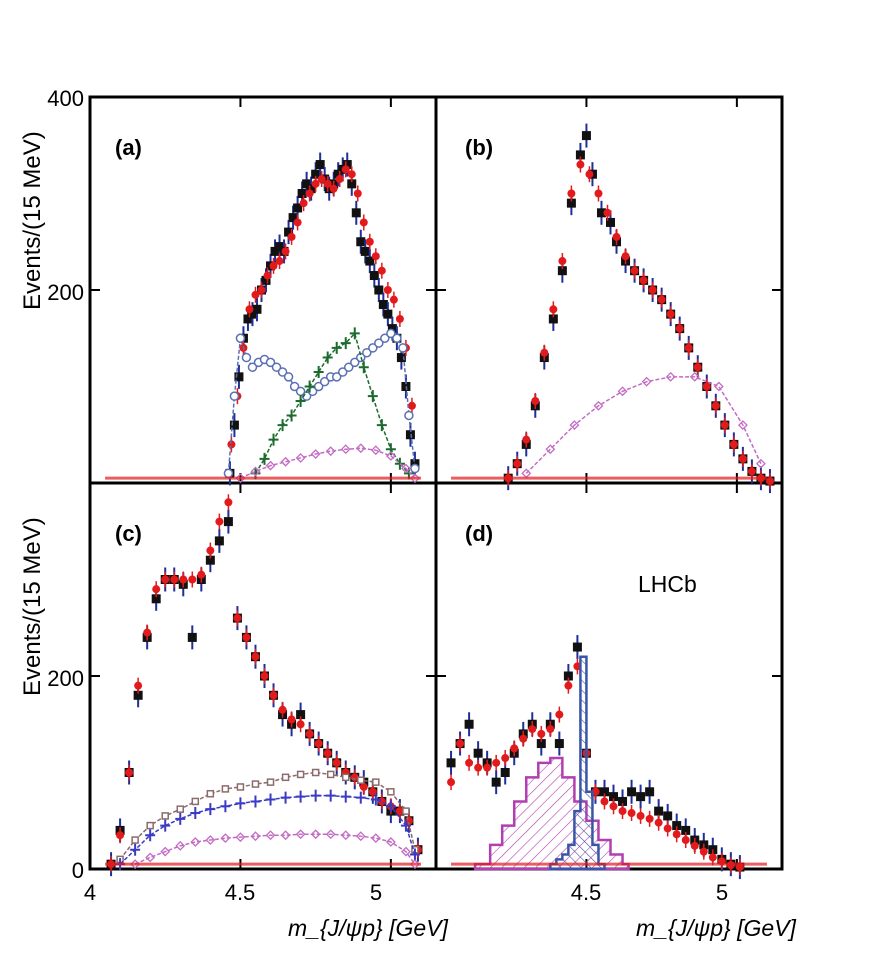 This screenshot has width=872, height=967. I want to click on panel-label-c: (c), so click(128, 533).